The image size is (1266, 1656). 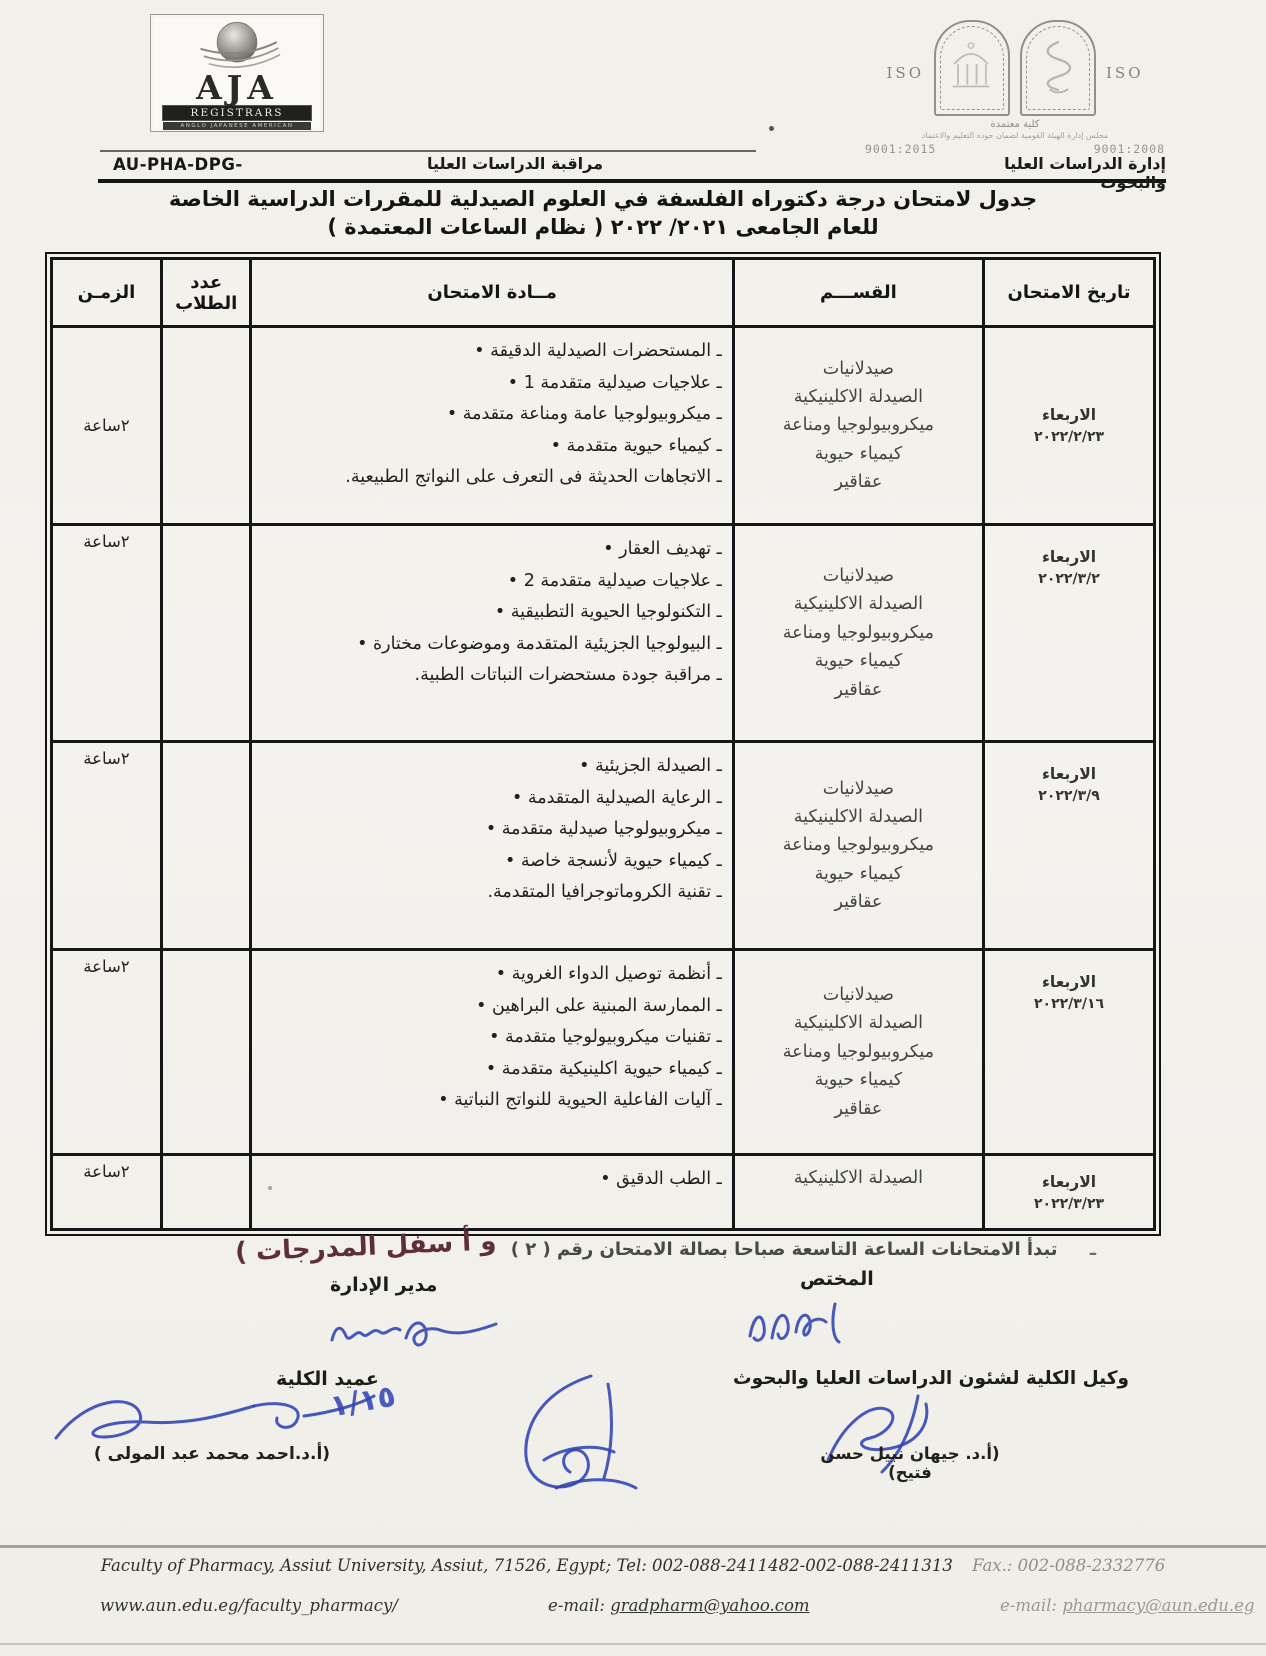 What do you see at coordinates (237, 125) in the screenshot?
I see `aja-tagline: ANGLO JAPANESE AMERICAN` at bounding box center [237, 125].